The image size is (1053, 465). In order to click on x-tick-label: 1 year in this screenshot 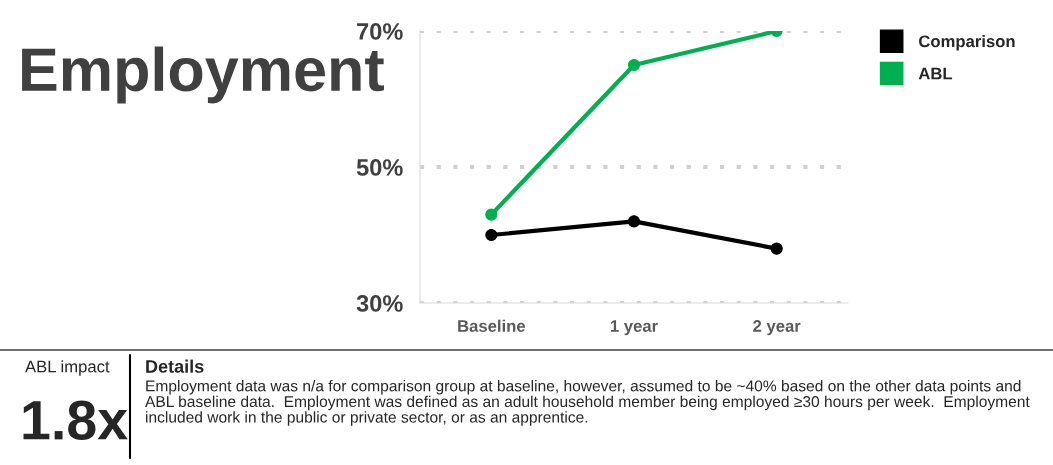, I will do `click(634, 328)`.